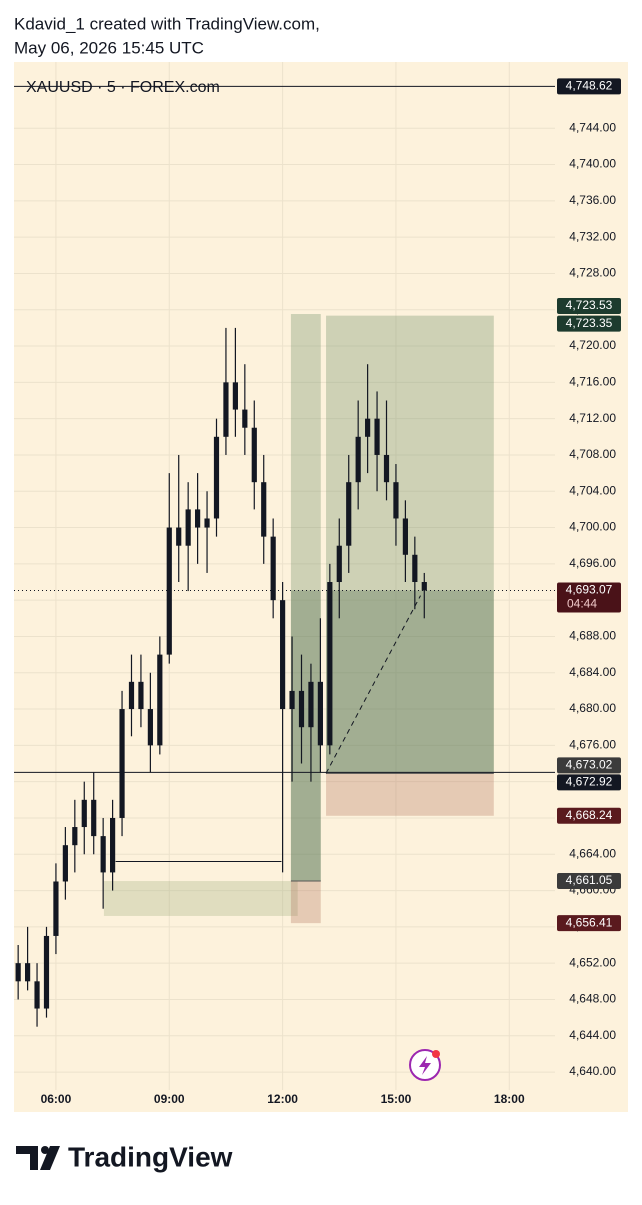 This screenshot has height=1205, width=642. Describe the element at coordinates (592, 1035) in the screenshot. I see `y-tick-label: 4,644.00` at that location.